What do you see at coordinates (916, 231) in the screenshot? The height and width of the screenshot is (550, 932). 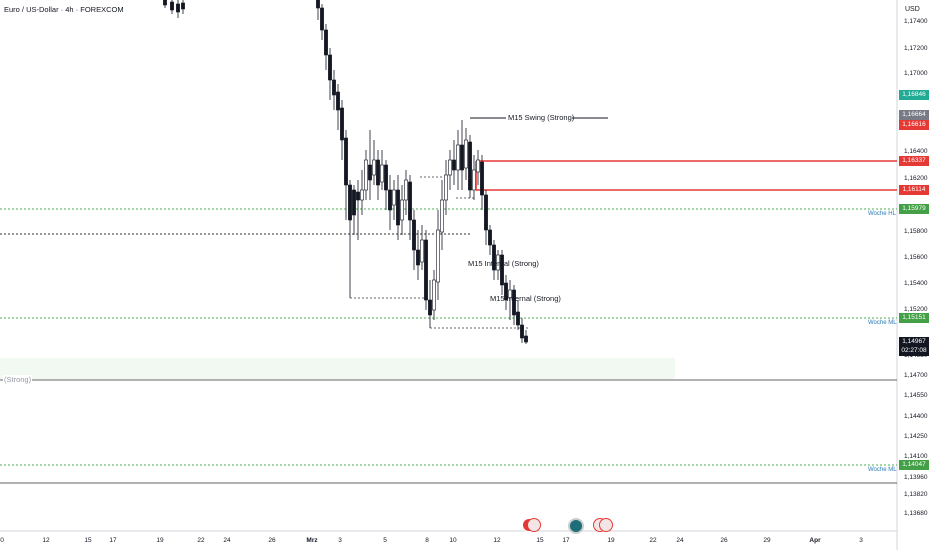 I see `price-tick: 1,15800` at bounding box center [916, 231].